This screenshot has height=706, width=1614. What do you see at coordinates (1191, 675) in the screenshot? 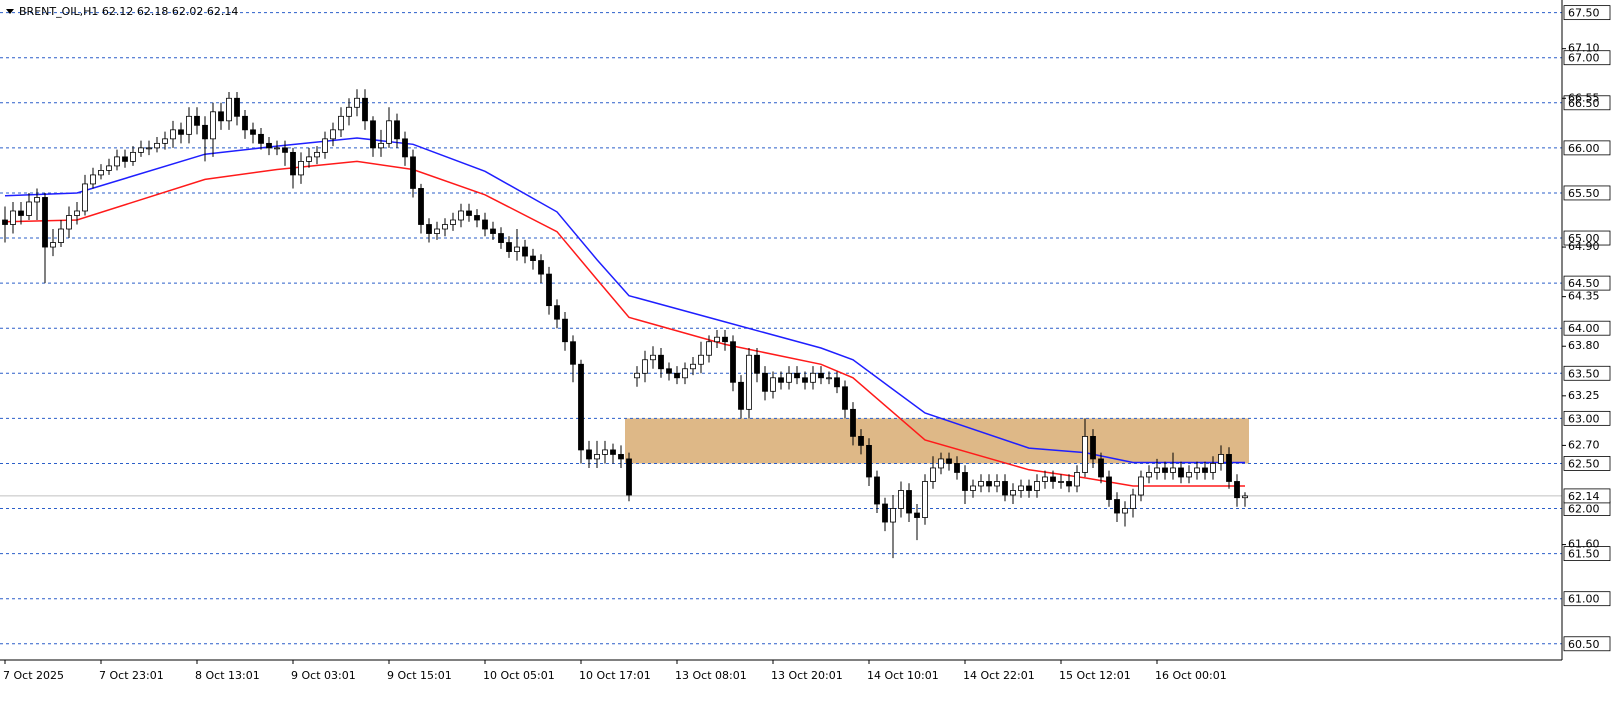
I see `x-tick-label: 16 Oct 00:01` at bounding box center [1191, 675].